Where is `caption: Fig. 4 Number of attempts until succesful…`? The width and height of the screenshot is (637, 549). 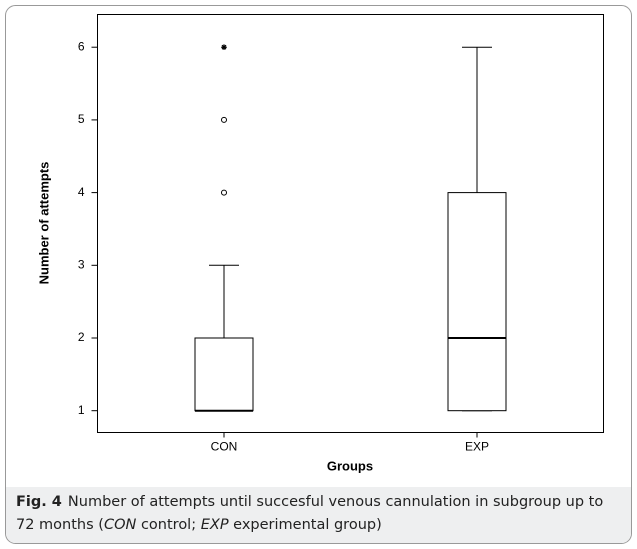
caption: Fig. 4 Number of attempts until succesful… is located at coordinates (318, 515).